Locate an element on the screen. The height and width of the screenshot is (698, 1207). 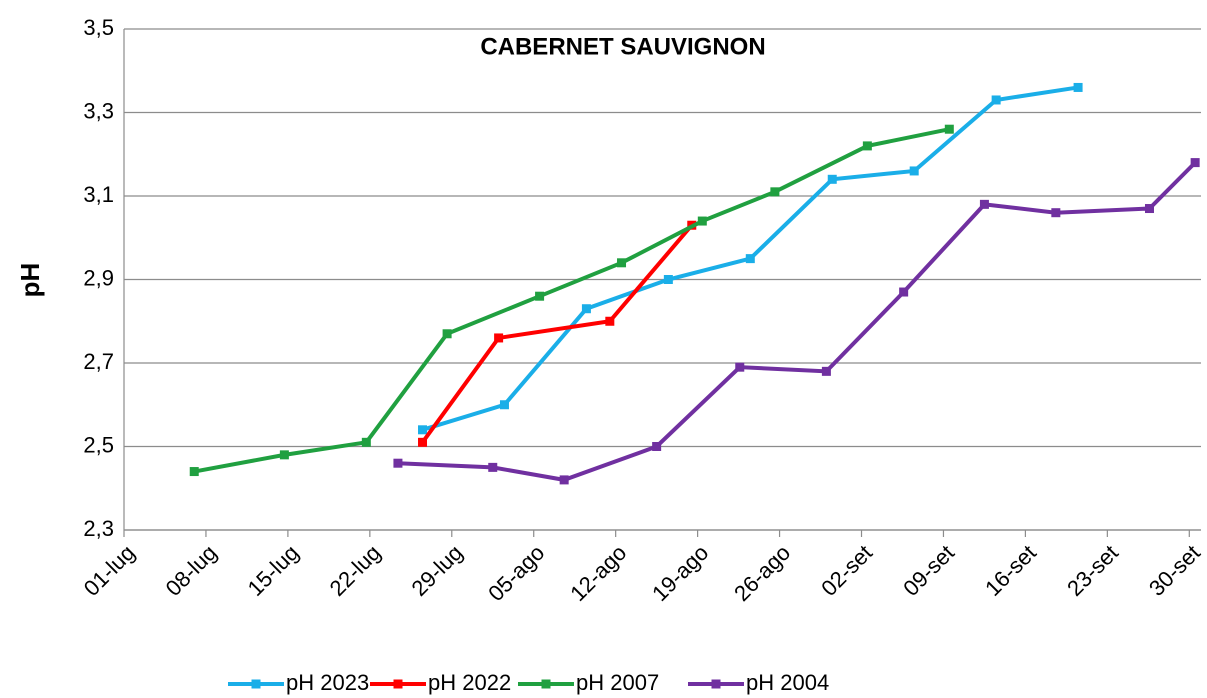
x-tick-label: 26-ago is located at coordinates (762, 573).